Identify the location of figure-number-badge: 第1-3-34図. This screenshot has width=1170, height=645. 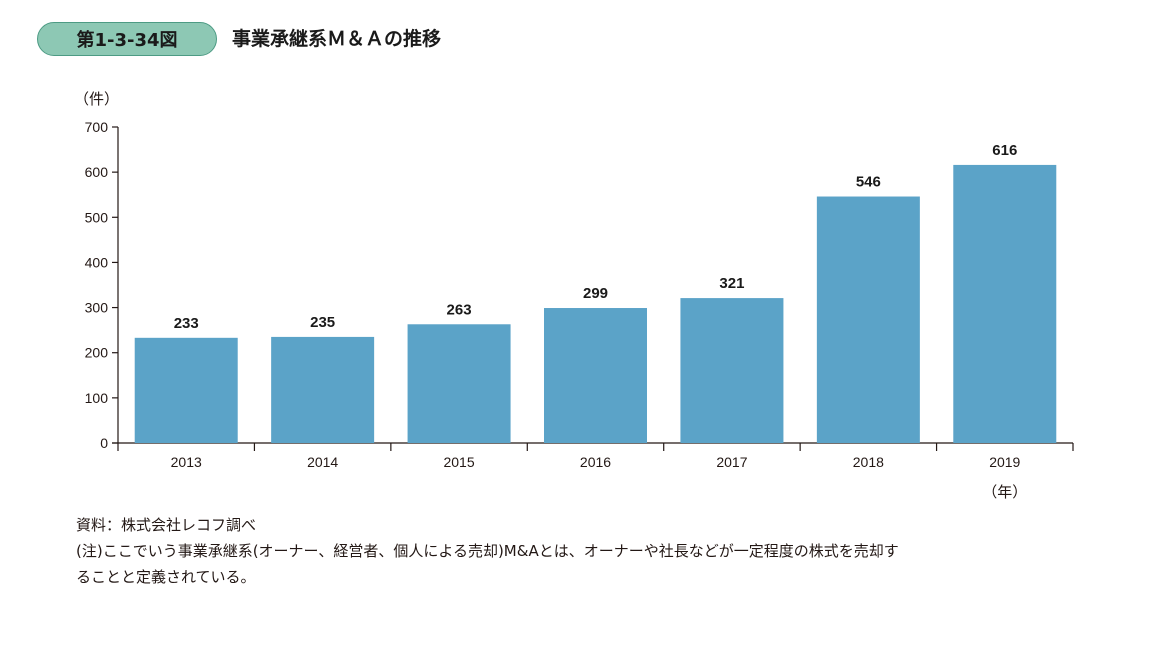
(127, 39).